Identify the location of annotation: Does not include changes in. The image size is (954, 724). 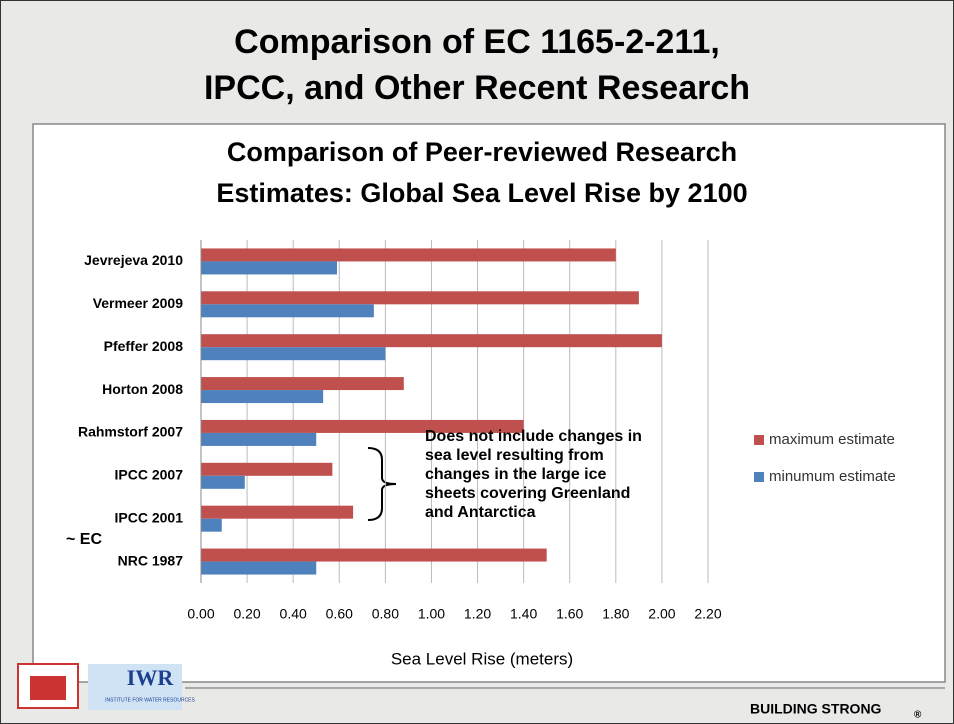
(533, 436).